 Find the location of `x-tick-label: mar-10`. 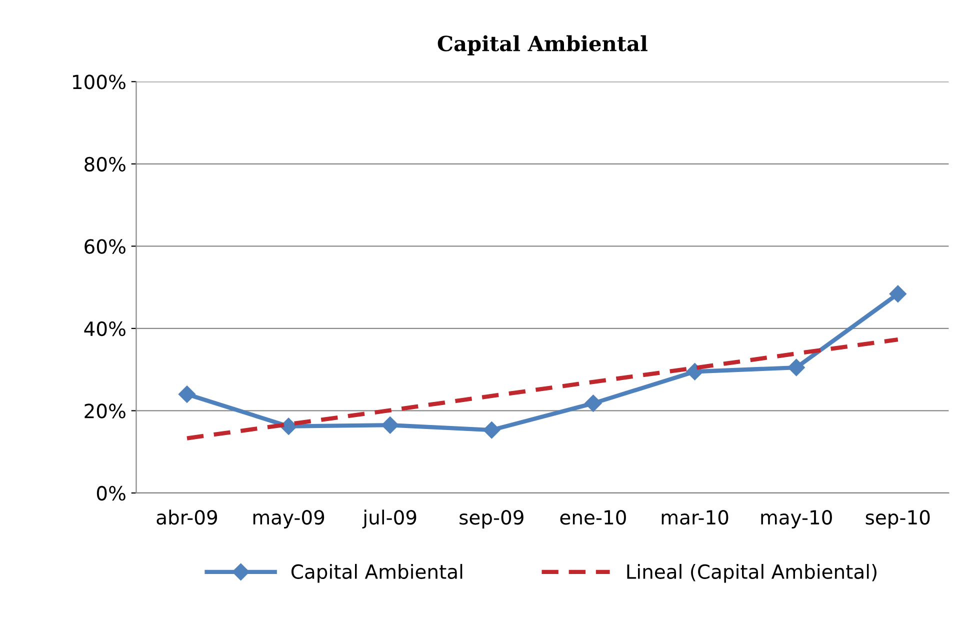

x-tick-label: mar-10 is located at coordinates (695, 517).